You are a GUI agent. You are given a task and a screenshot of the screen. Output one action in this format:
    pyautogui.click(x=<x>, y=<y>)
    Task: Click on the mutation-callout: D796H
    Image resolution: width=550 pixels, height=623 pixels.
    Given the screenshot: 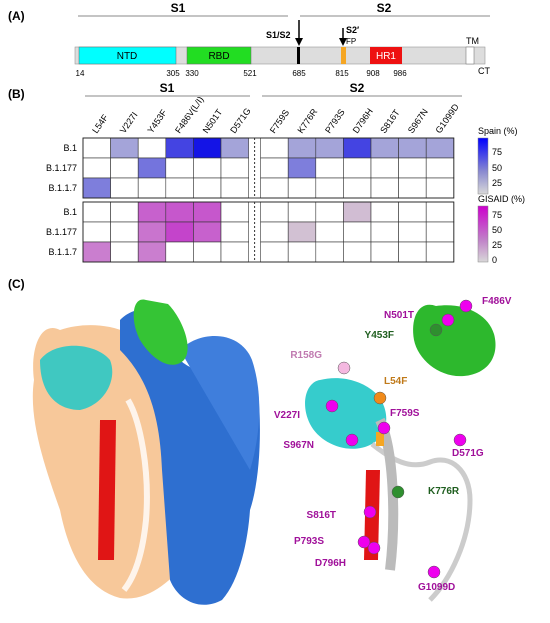 What is the action you would take?
    pyautogui.click(x=330, y=563)
    